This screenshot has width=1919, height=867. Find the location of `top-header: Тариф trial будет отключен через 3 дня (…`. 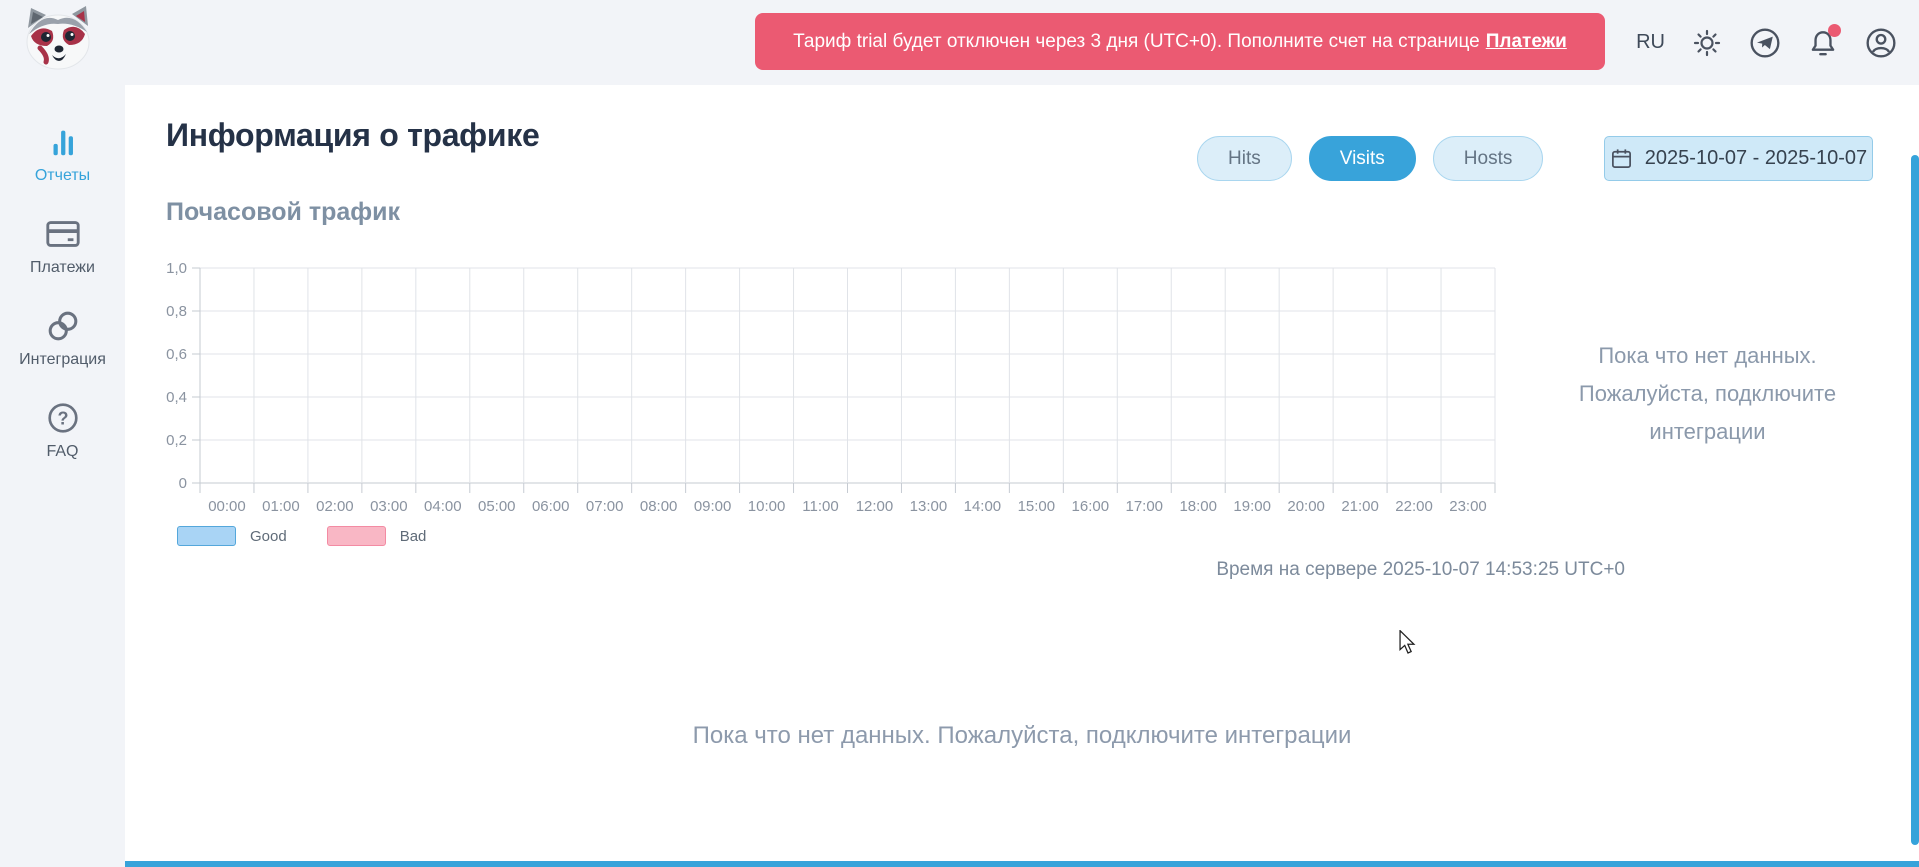

top-header: Тариф trial будет отключен через 3 дня (… is located at coordinates (959, 42).